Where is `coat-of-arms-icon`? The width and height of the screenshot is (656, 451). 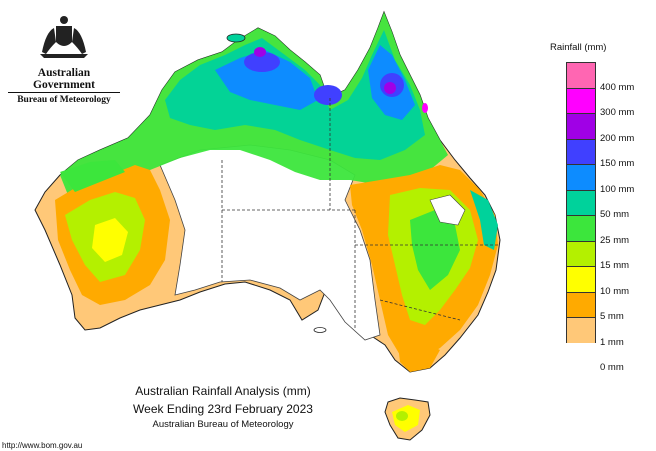 coat-of-arms-icon is located at coordinates (64, 37).